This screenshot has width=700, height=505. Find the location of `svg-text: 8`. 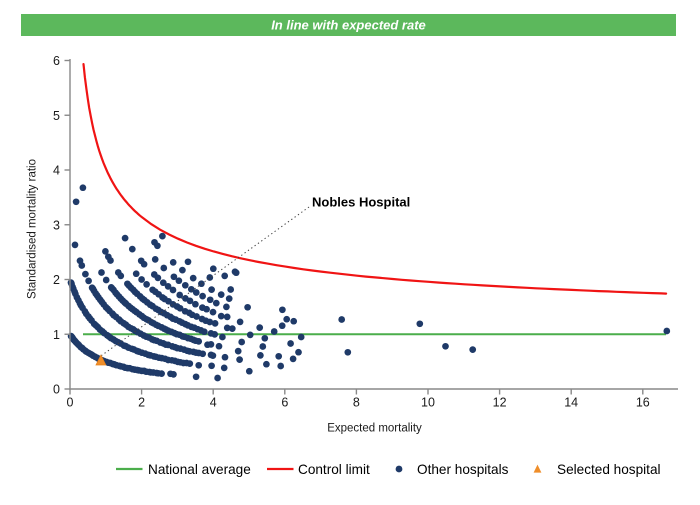

svg-text: 8 is located at coordinates (356, 403).